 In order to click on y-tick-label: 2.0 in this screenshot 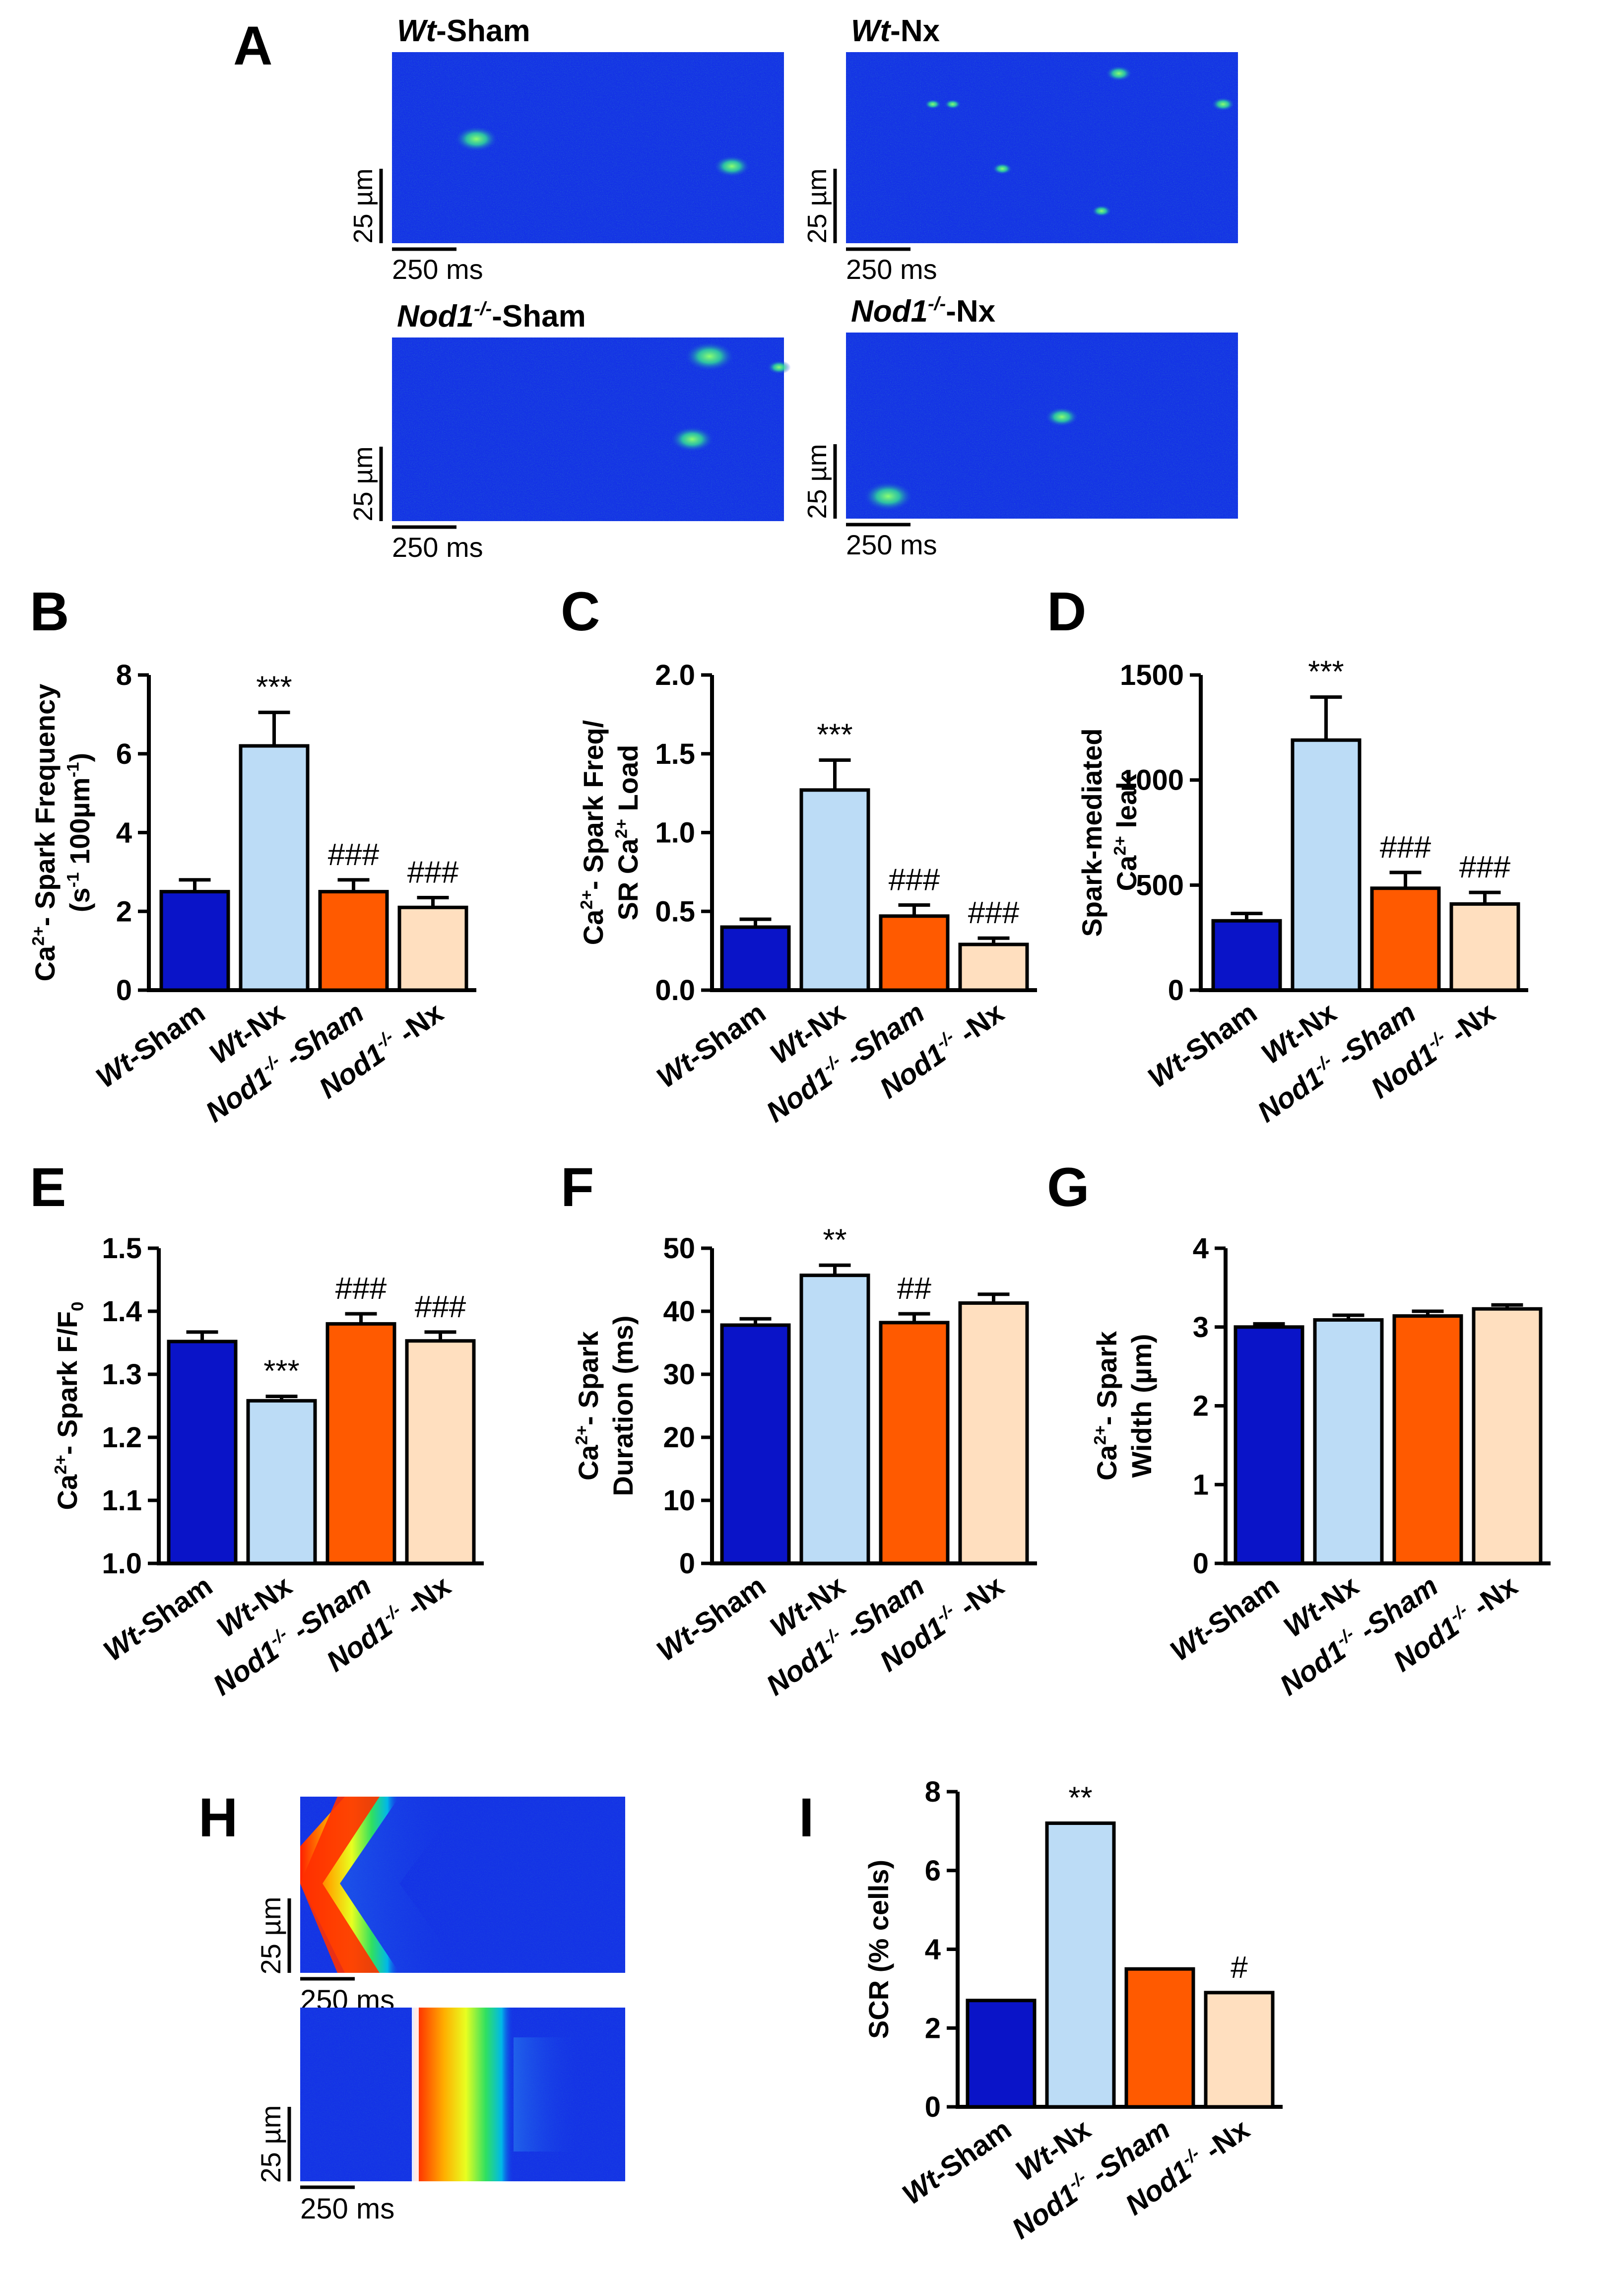, I will do `click(675, 675)`.